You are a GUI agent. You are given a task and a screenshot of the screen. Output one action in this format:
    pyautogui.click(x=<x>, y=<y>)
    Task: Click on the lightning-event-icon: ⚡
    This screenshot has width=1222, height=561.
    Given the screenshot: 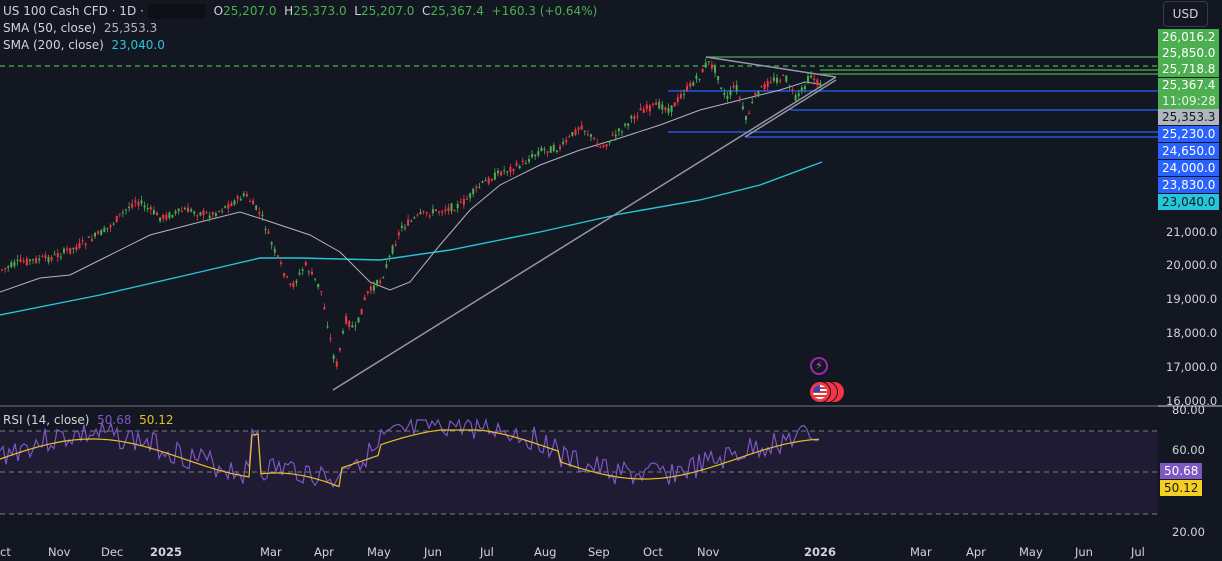 What is the action you would take?
    pyautogui.click(x=819, y=366)
    